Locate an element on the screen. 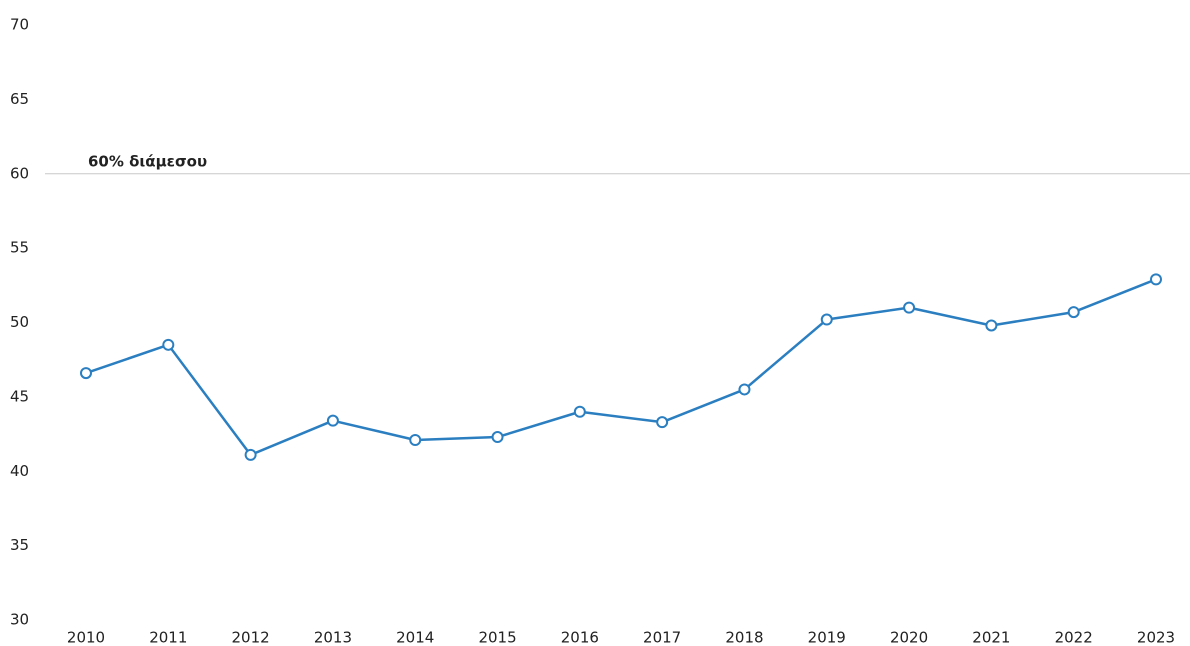  x-tick-label: 2019 is located at coordinates (827, 637).